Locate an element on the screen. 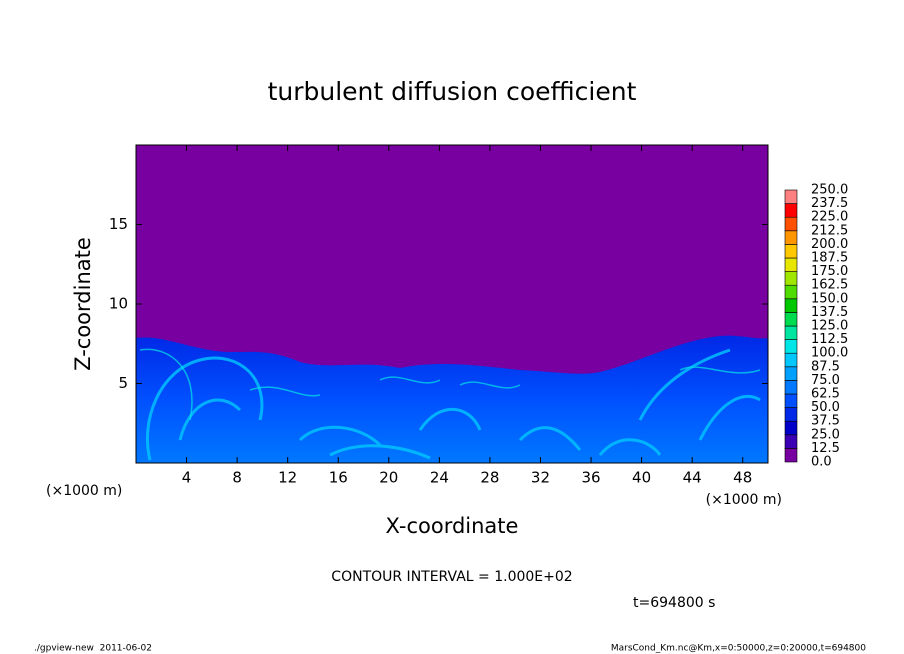 The height and width of the screenshot is (654, 904). colorbar-label: 125.0 is located at coordinates (829, 326).